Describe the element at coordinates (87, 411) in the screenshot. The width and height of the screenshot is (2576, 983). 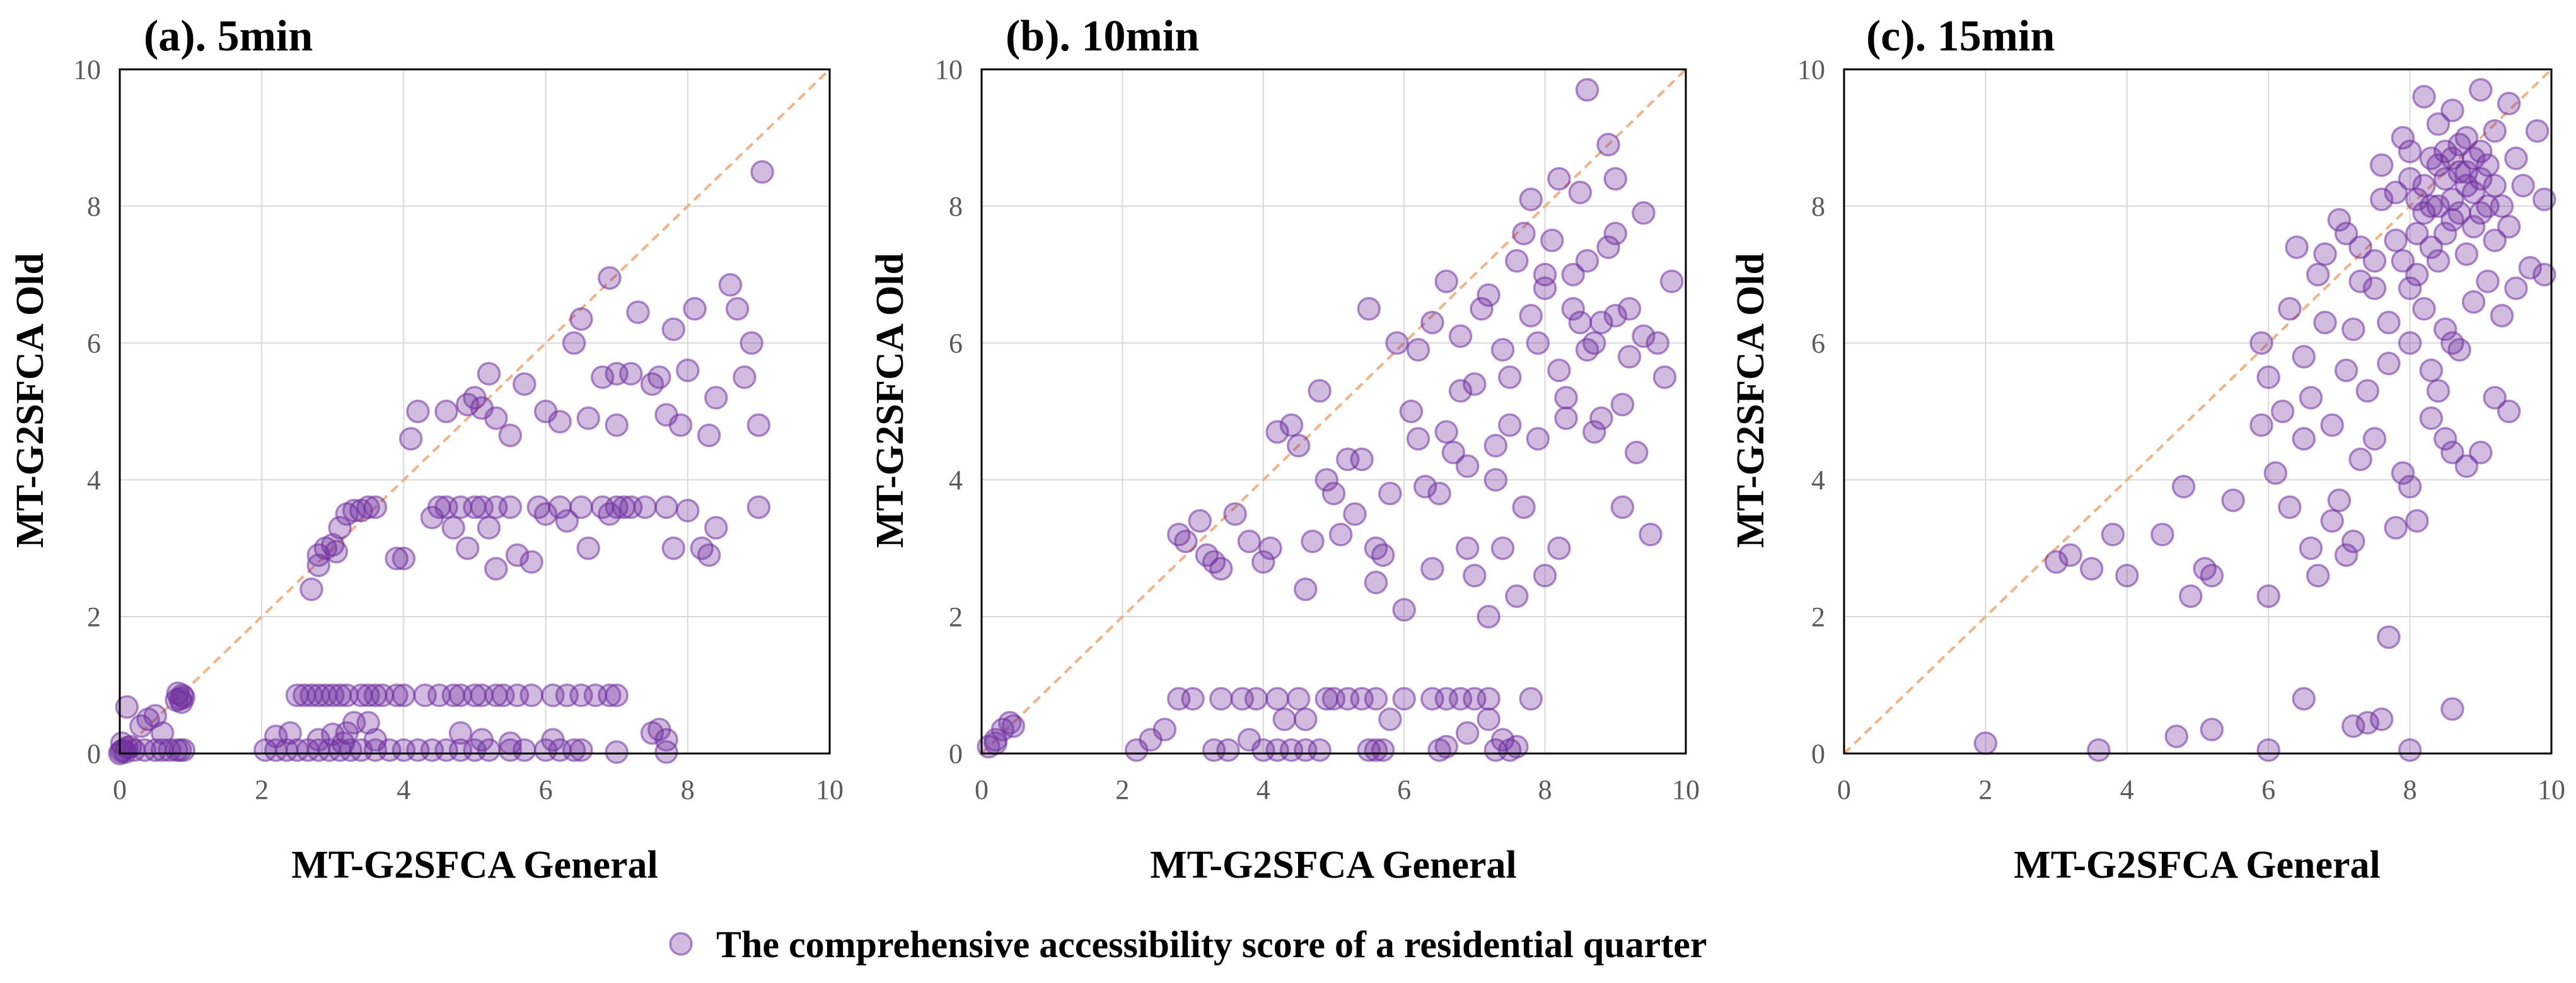
I see `panel-a-y-ticks: 0 2 4 6 8 10` at that location.